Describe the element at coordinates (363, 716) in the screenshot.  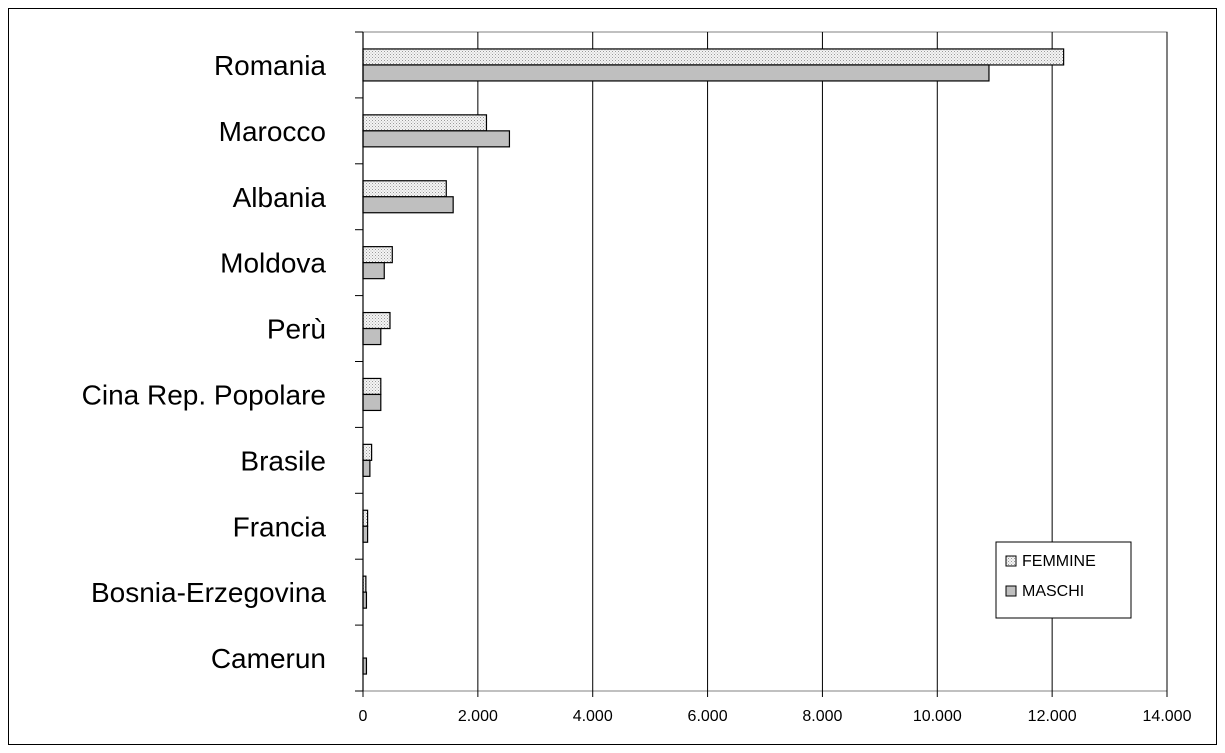
I see `x-tick-label: 0` at that location.